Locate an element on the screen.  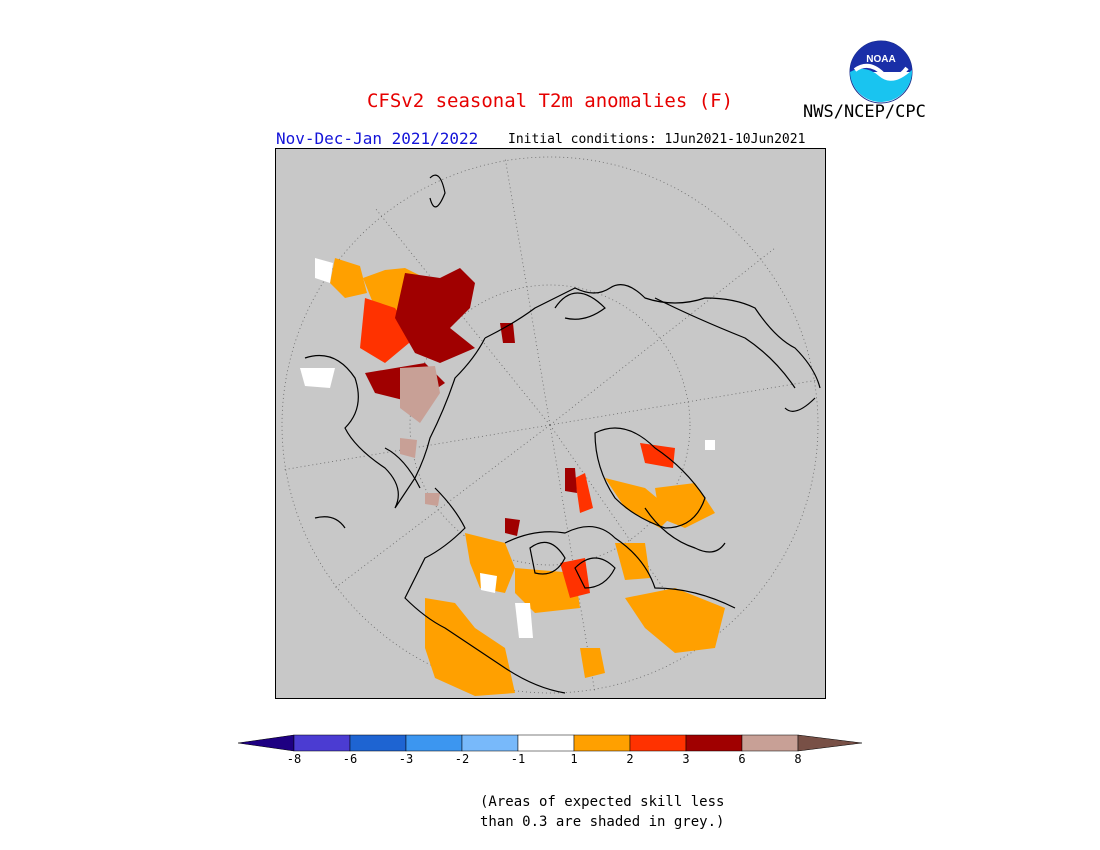
colorbar-tick-label: -8 is located at coordinates (294, 759).